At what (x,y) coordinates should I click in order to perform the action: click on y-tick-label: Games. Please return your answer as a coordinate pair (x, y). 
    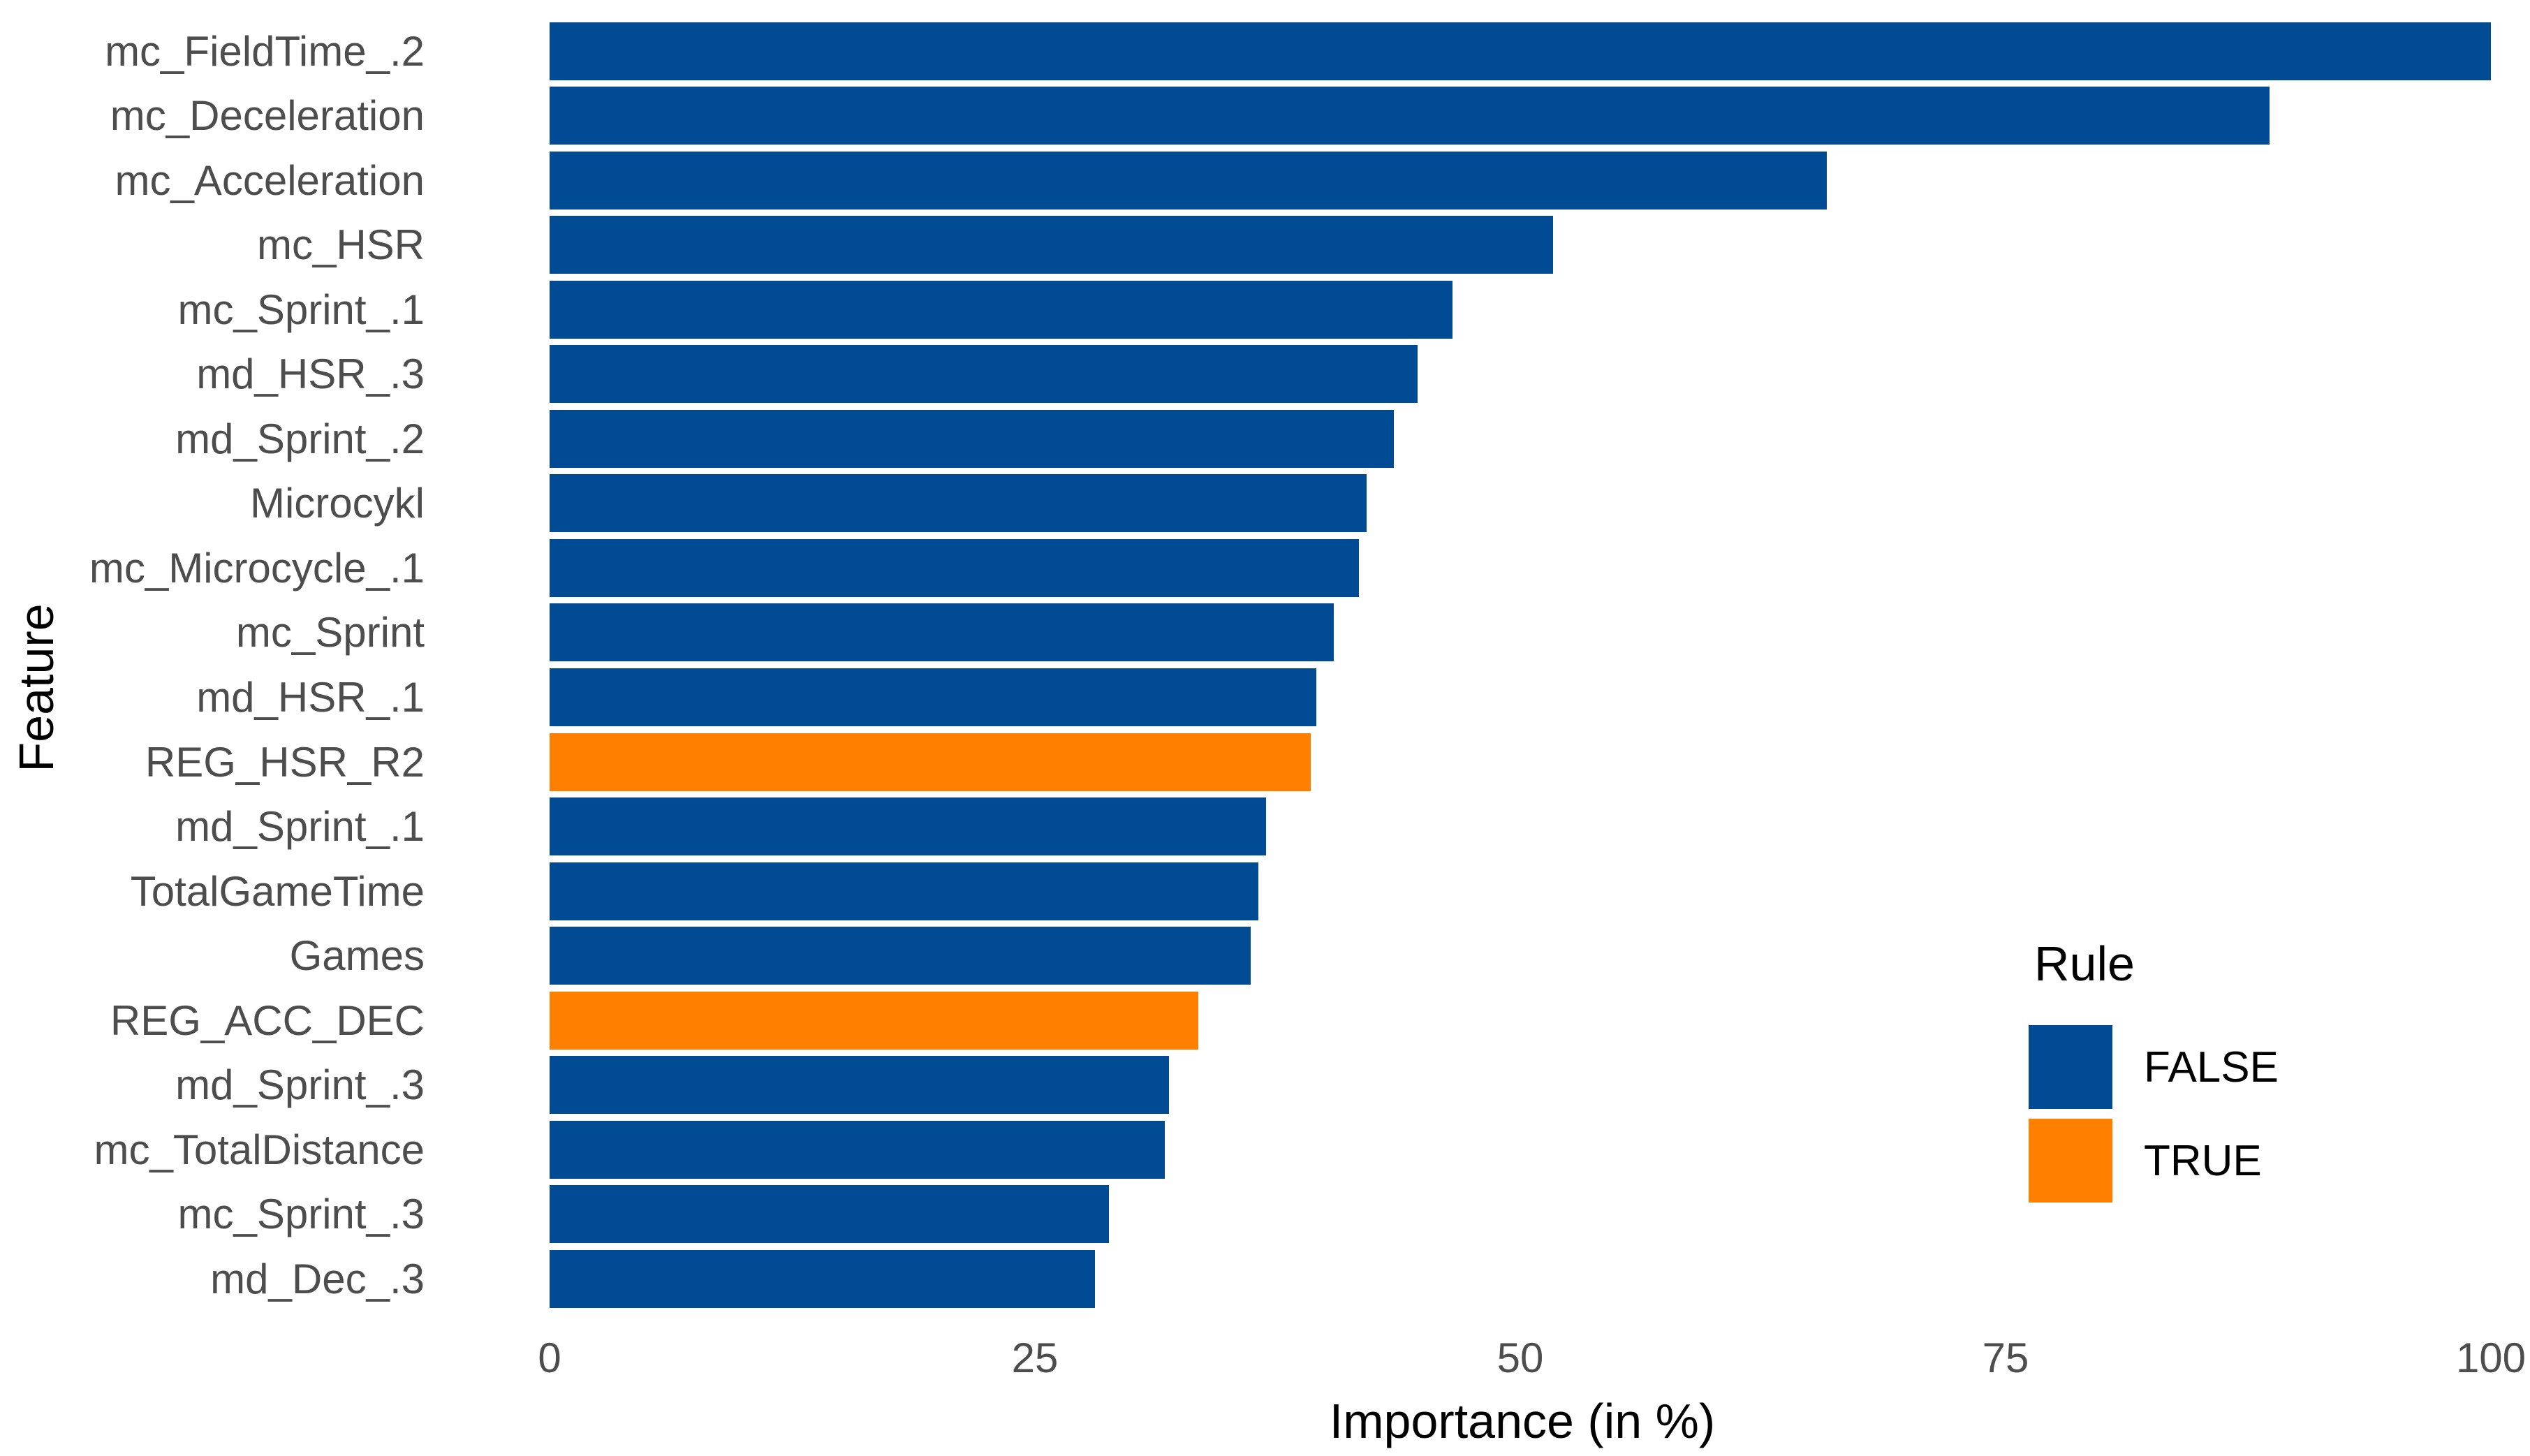
    Looking at the image, I should click on (357, 956).